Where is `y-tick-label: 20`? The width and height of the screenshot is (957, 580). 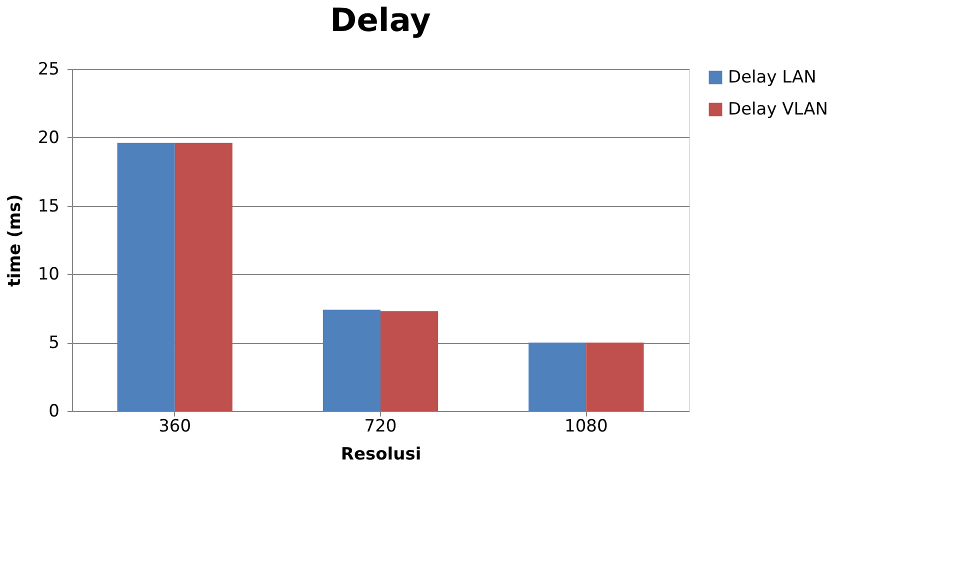
y-tick-label: 20 is located at coordinates (49, 138).